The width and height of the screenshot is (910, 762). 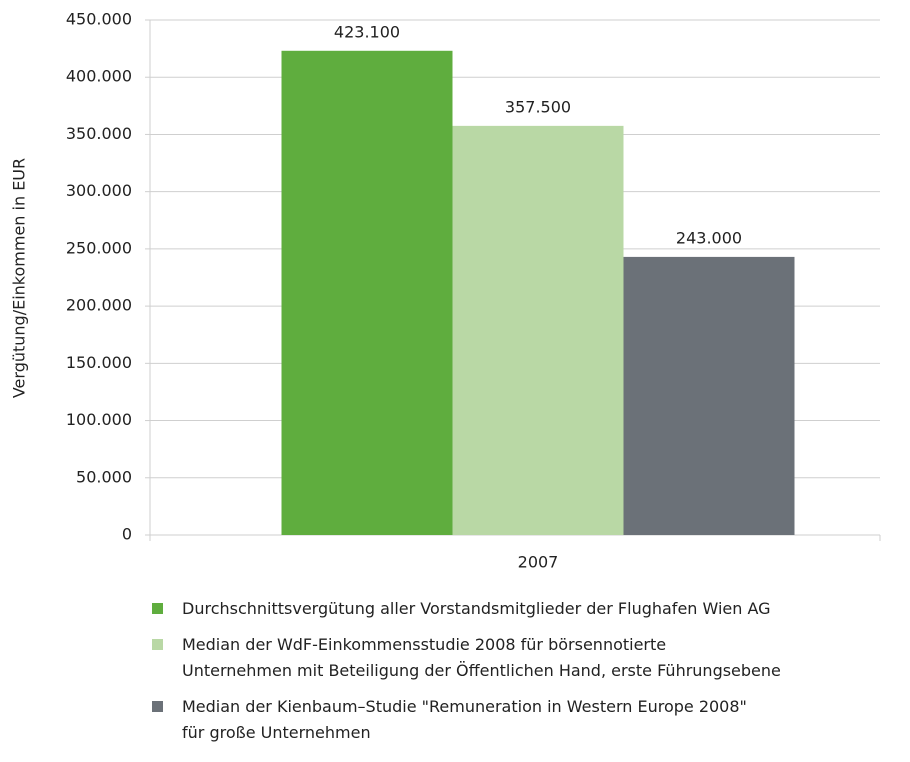 What do you see at coordinates (99, 19) in the screenshot?
I see `y-tick-label: 450.000` at bounding box center [99, 19].